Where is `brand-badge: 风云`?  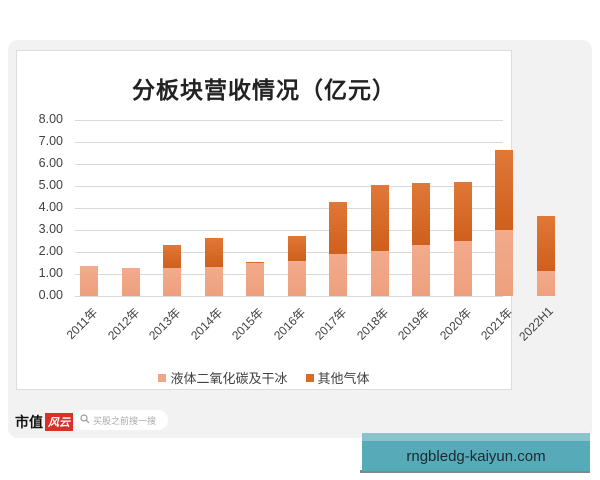
brand-badge: 风云 is located at coordinates (59, 422).